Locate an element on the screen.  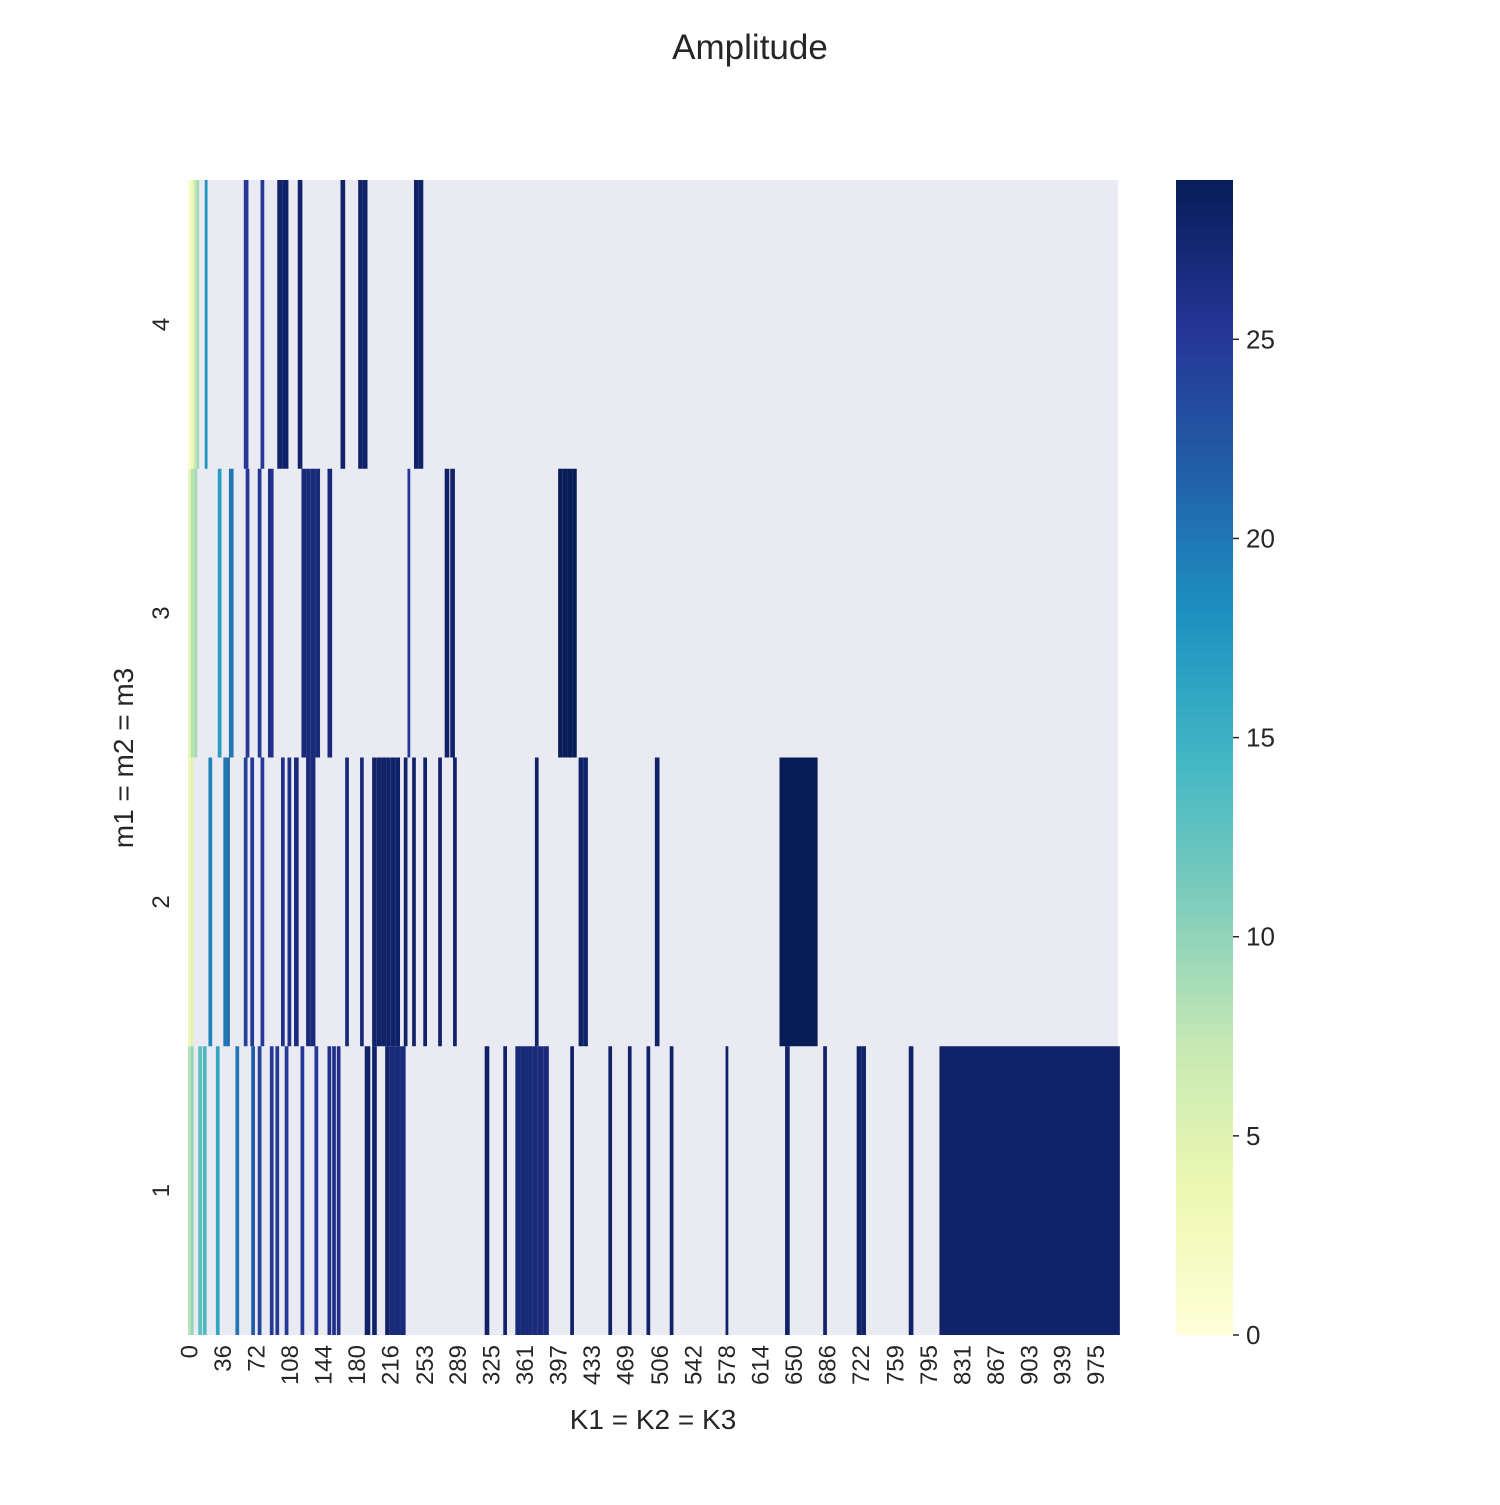
x-tick-label: 795 is located at coordinates (929, 1365).